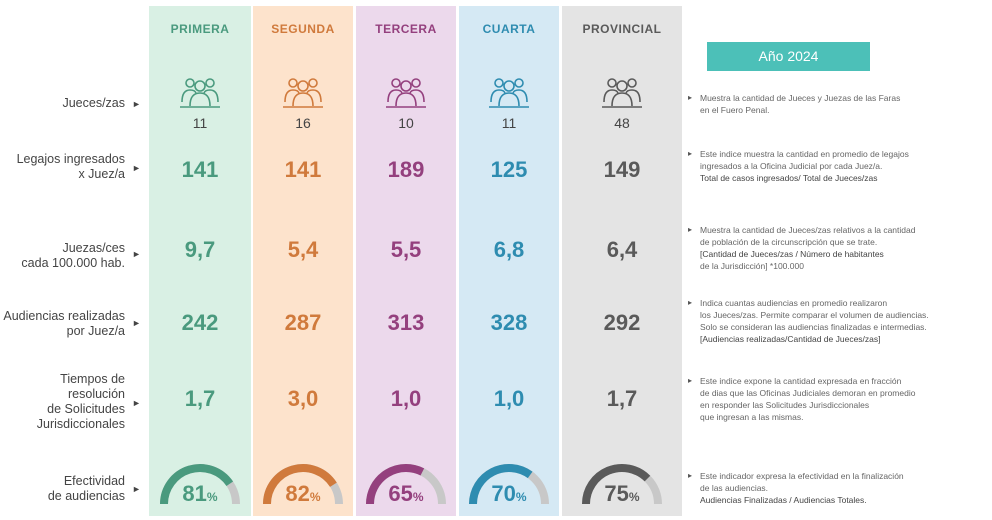 This screenshot has height=520, width=992. I want to click on description-line: que ingresan a las mismas., so click(752, 417).